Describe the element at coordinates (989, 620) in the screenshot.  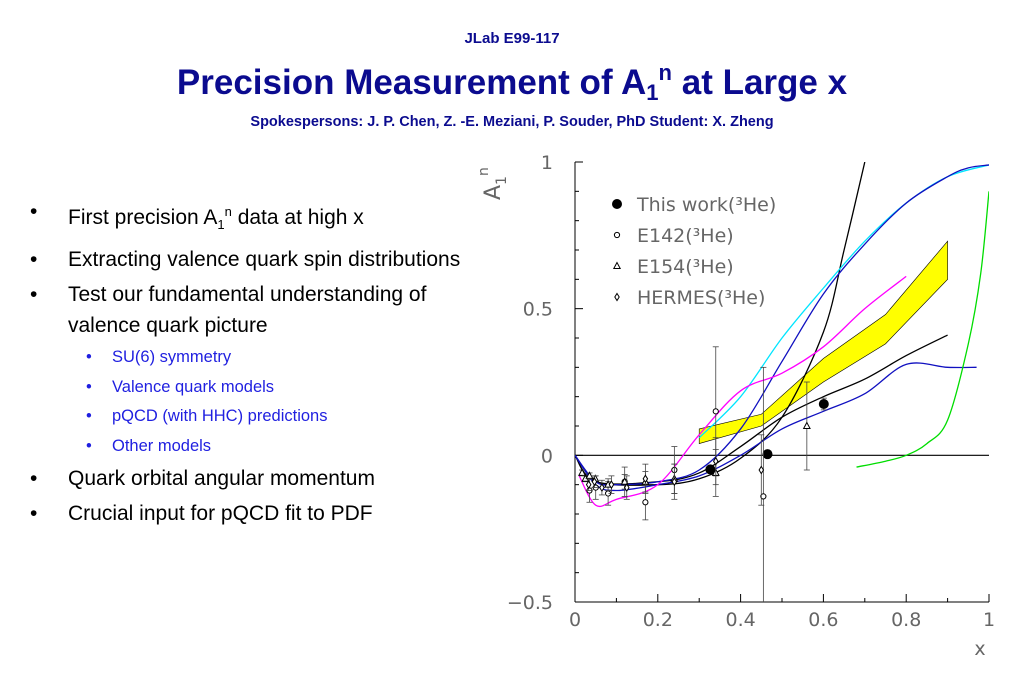
I see `x-tick-label: 1` at that location.